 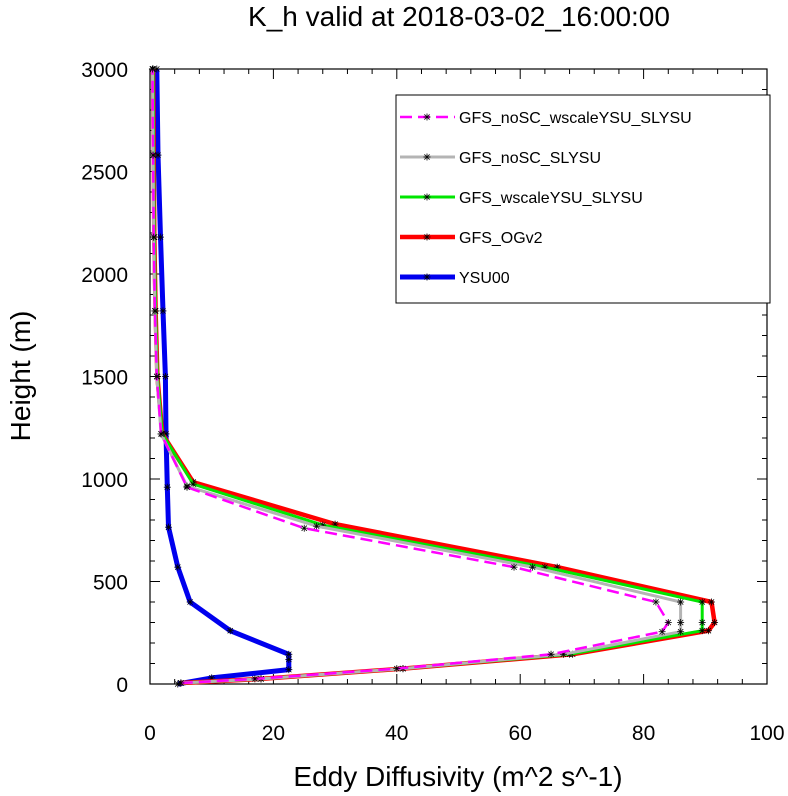 I want to click on y-tick-label: 1000, so click(x=104, y=480).